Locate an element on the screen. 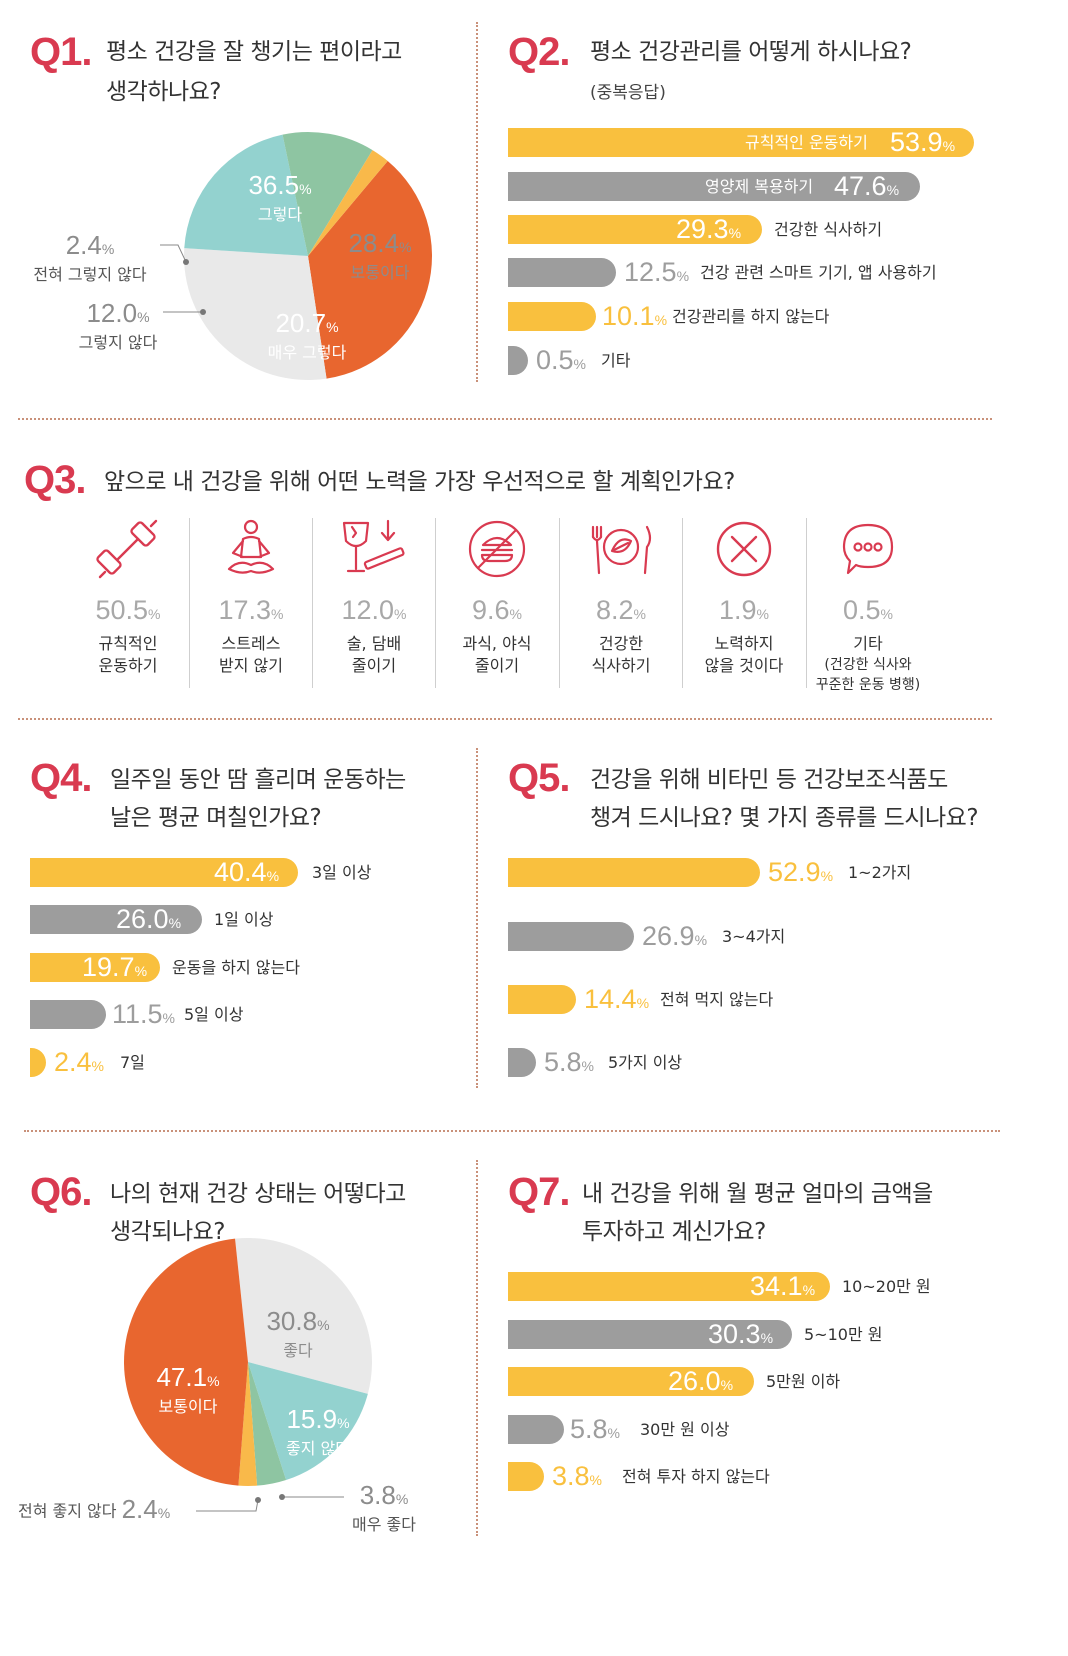 The height and width of the screenshot is (1656, 1068). q4-bar-label-2: 1일 이상 is located at coordinates (244, 919).